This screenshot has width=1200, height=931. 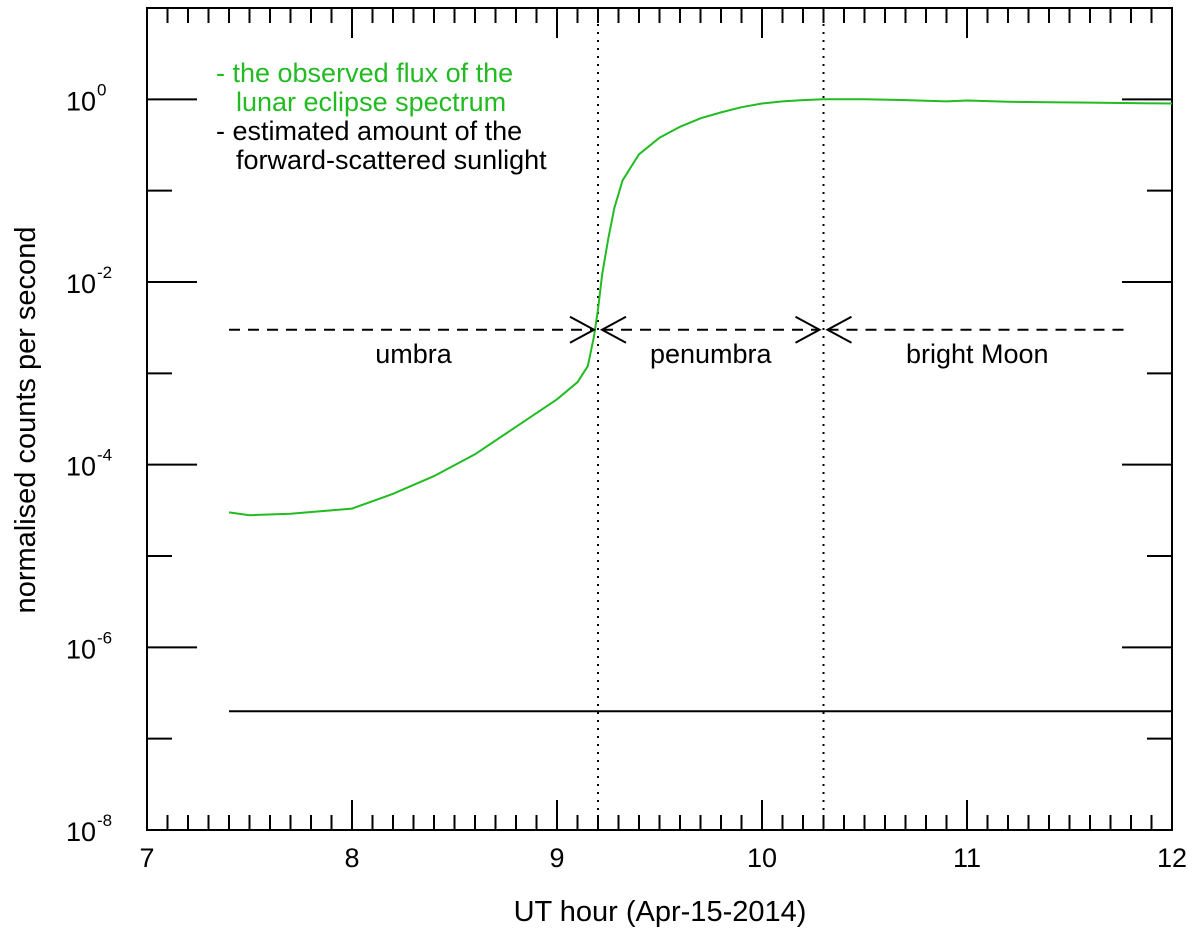 What do you see at coordinates (371, 102) in the screenshot?
I see `legend-entry-text: lunar eclipse spectrum` at bounding box center [371, 102].